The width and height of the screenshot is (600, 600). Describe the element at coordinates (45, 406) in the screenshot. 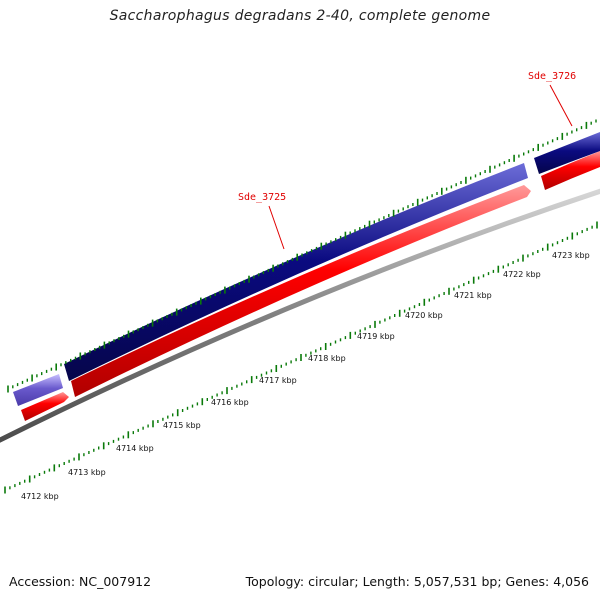

I see `reverse-gene-small` at that location.